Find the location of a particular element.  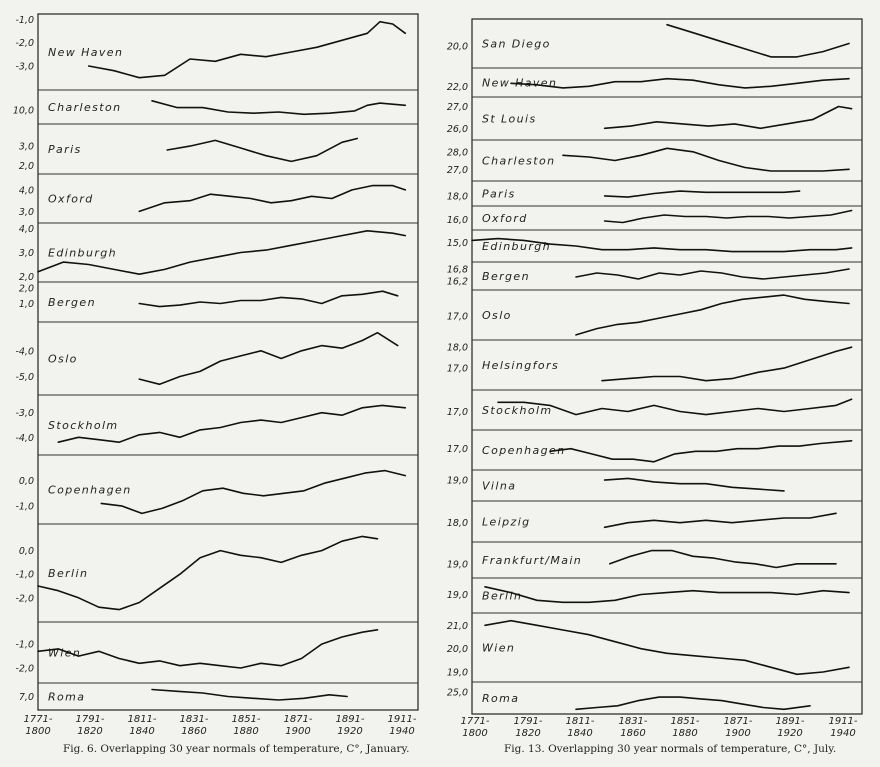

jul-y-tick-label: 22,0 is located at coordinates (457, 87).